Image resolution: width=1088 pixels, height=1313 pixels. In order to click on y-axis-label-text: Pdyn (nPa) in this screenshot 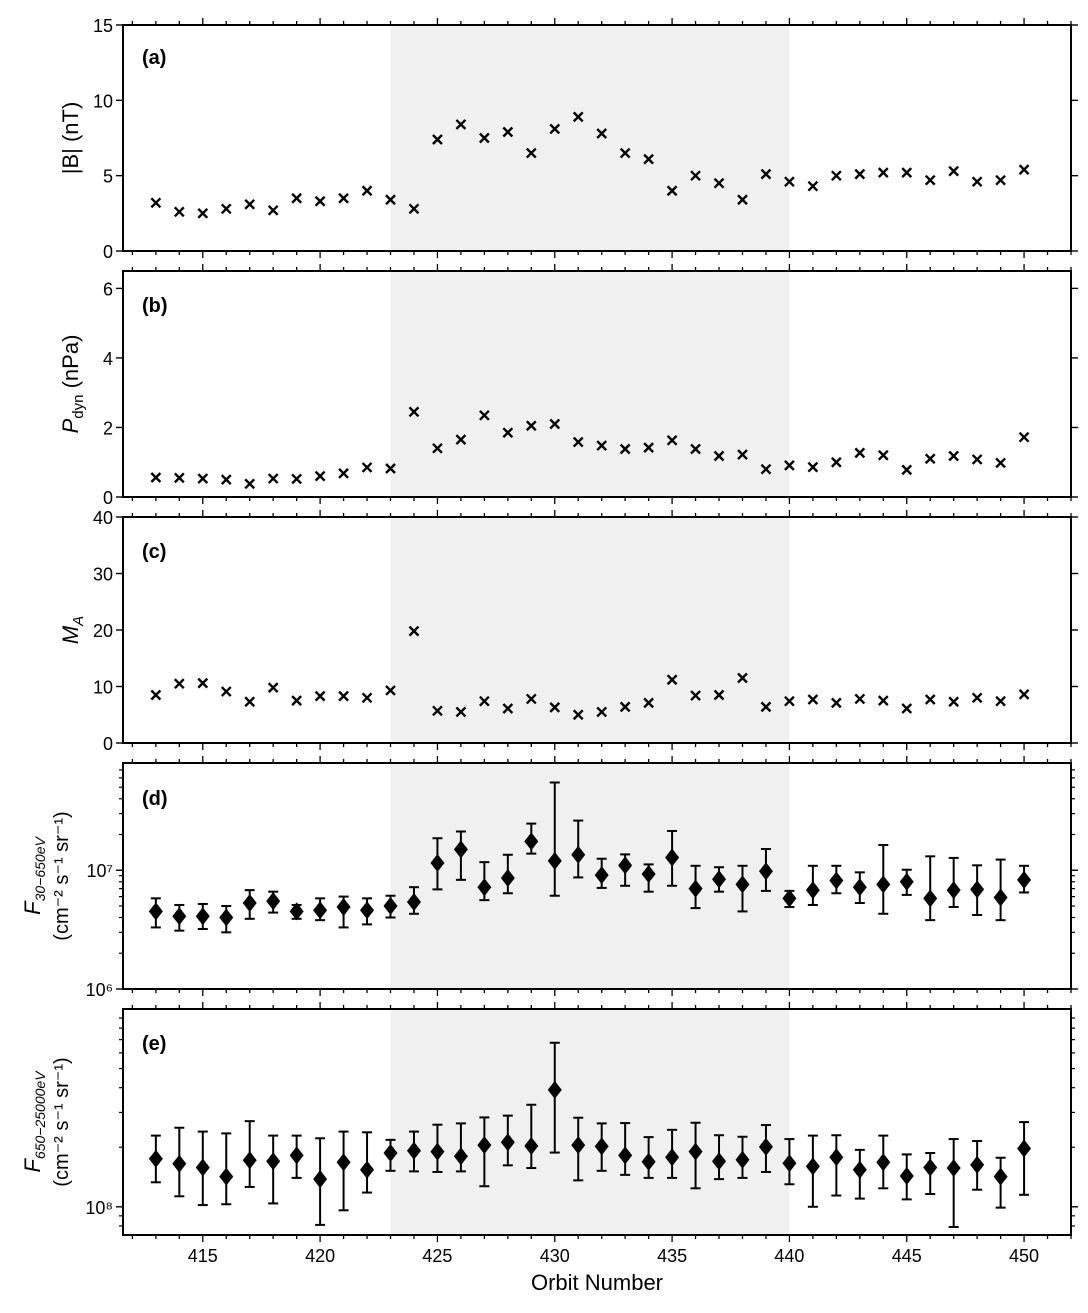, I will do `click(72, 384)`.